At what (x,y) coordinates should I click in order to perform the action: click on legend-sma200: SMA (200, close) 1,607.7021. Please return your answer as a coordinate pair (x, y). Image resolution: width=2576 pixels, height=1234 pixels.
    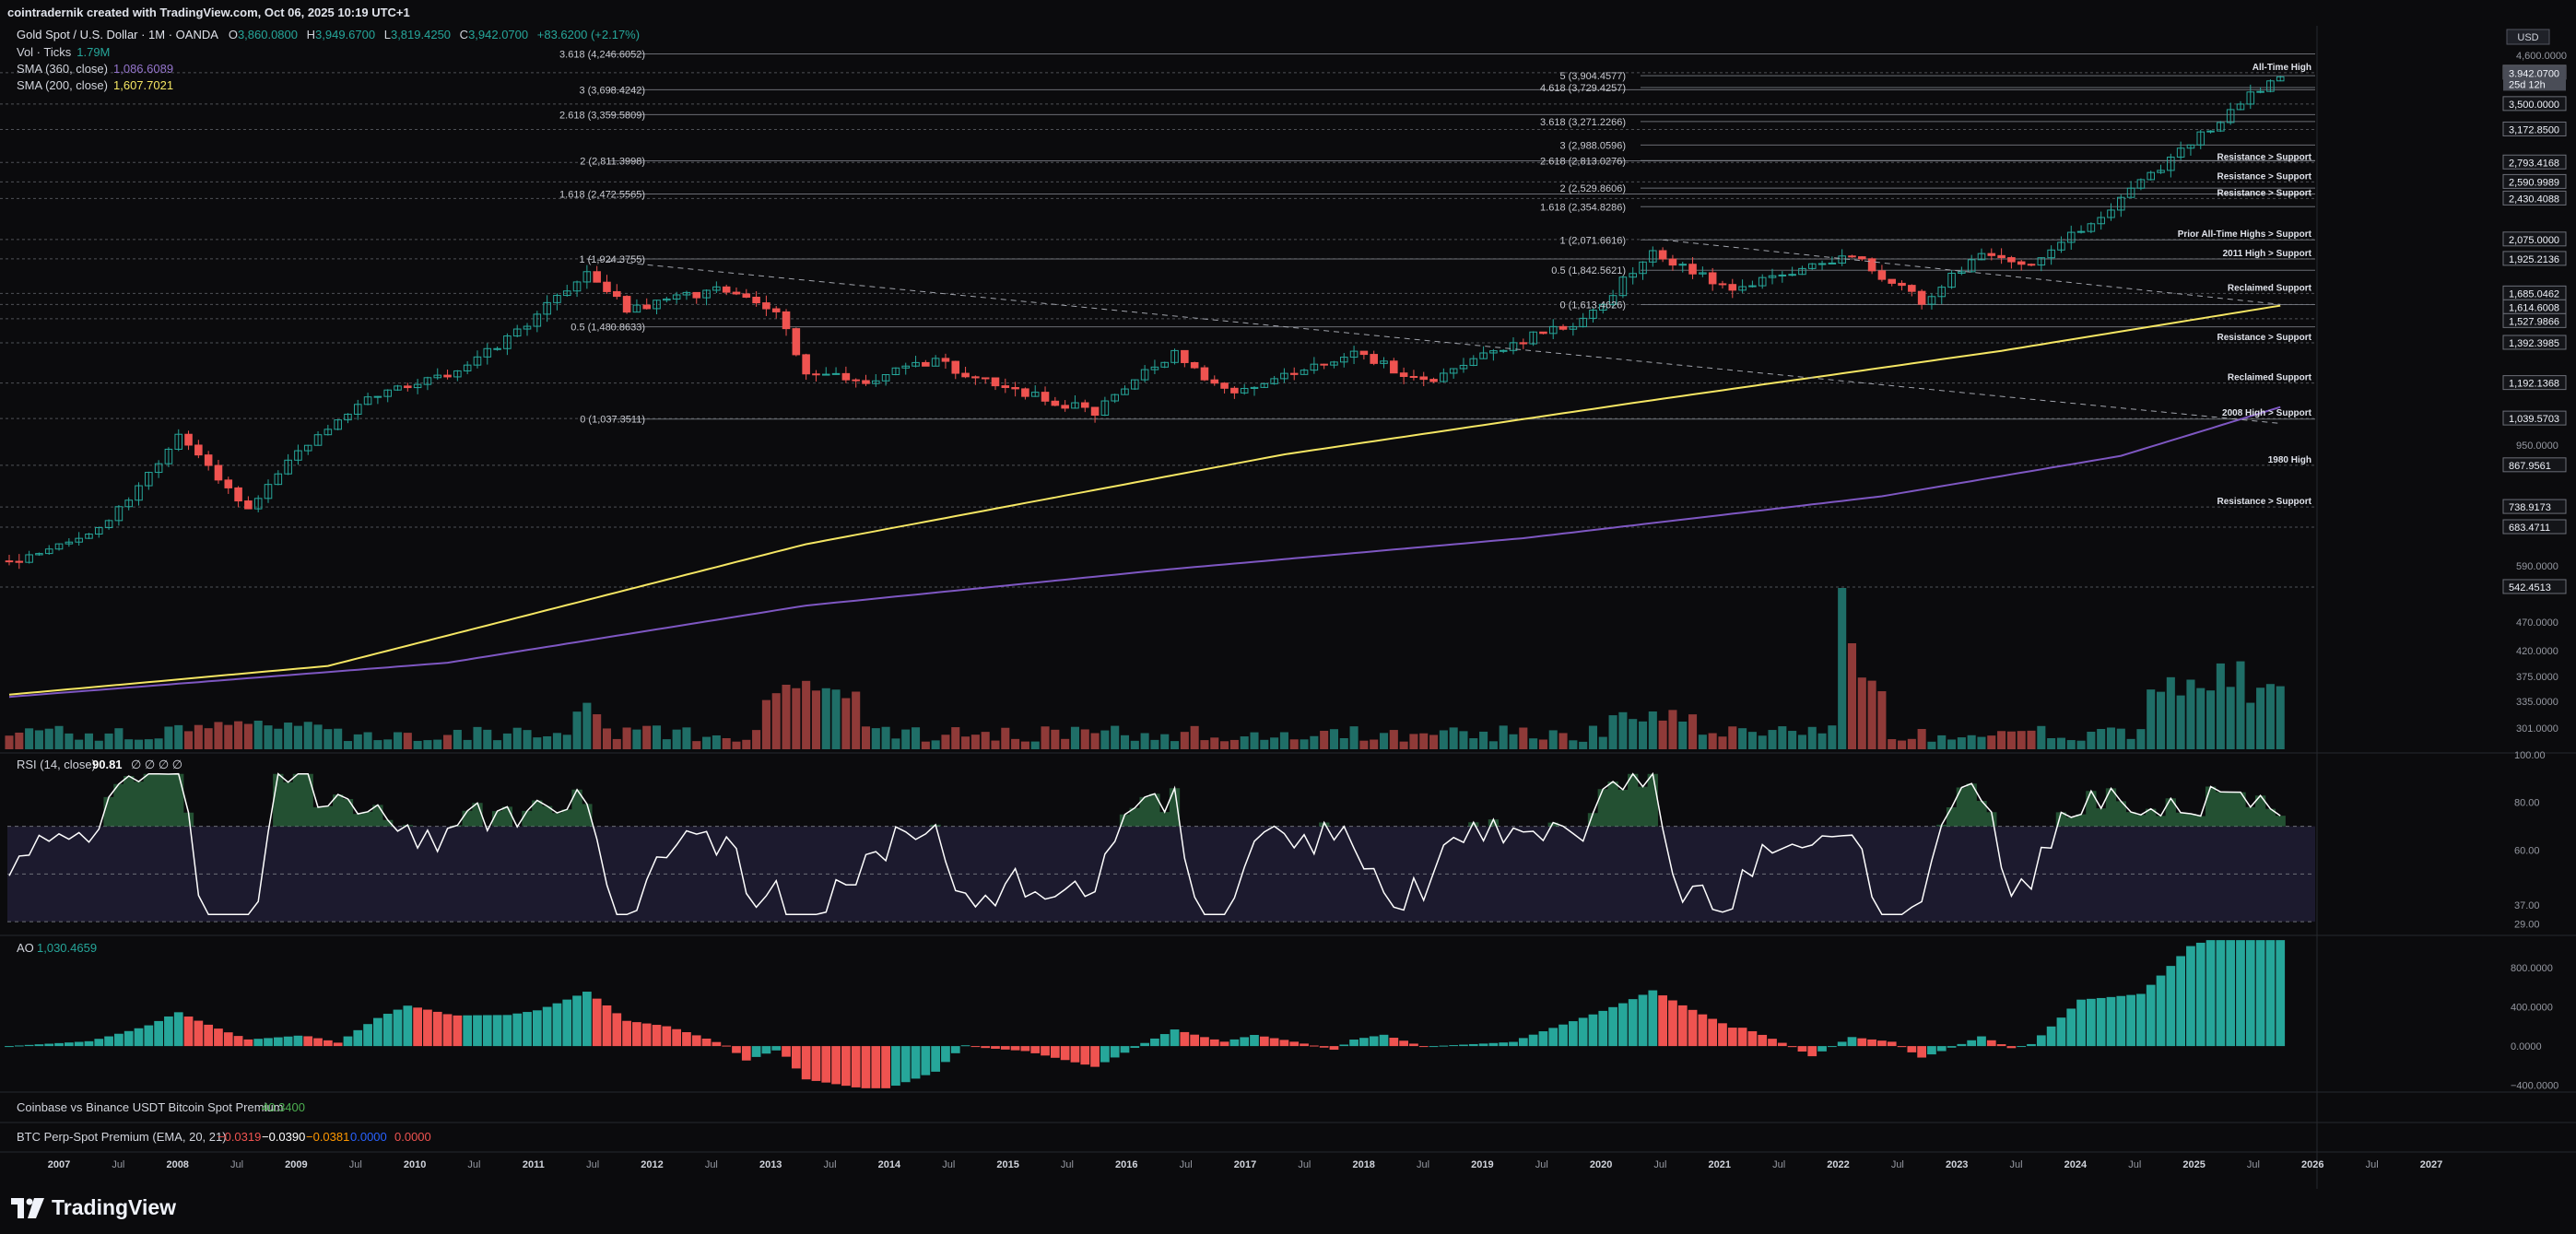
    Looking at the image, I should click on (95, 85).